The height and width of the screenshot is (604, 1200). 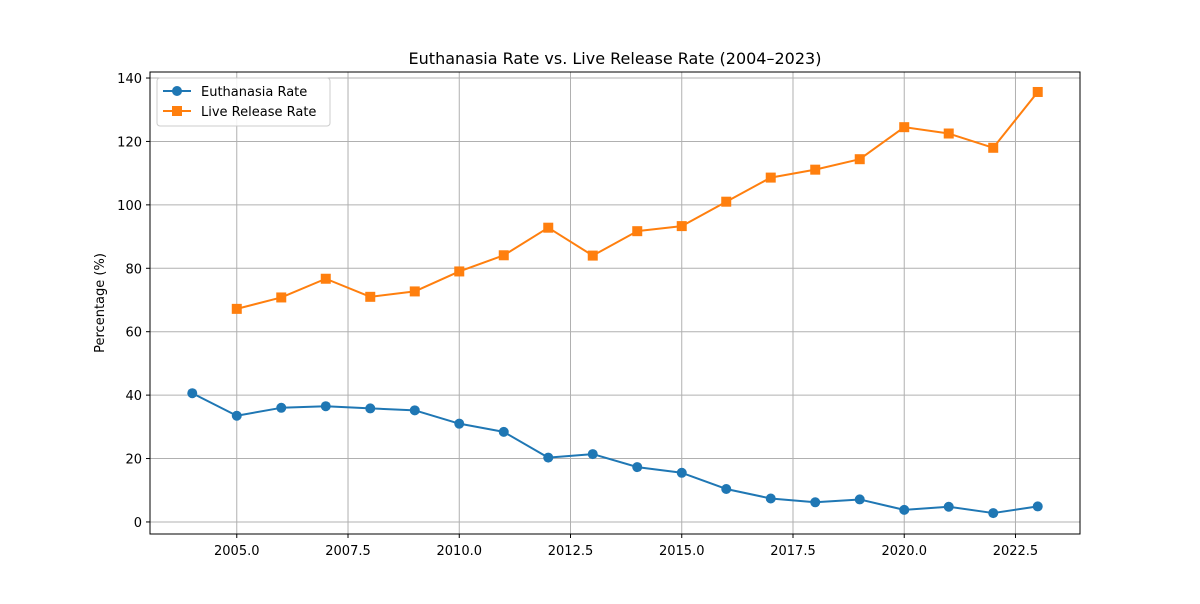 I want to click on legend-label: Euthanasia Rate, so click(x=254, y=92).